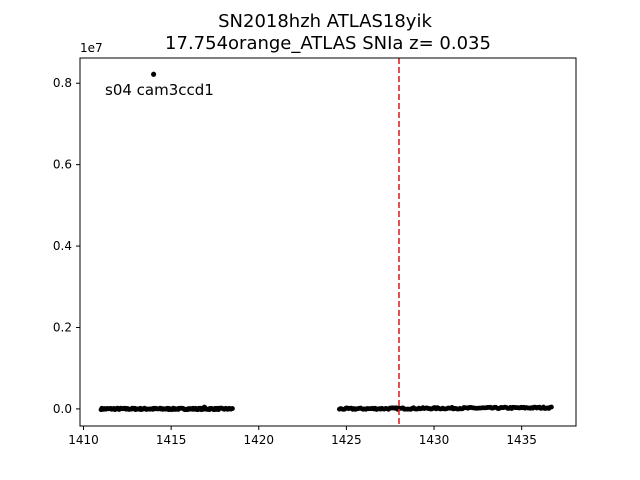  What do you see at coordinates (159, 90) in the screenshot?
I see `chart-annotation: s04 cam3ccd1` at bounding box center [159, 90].